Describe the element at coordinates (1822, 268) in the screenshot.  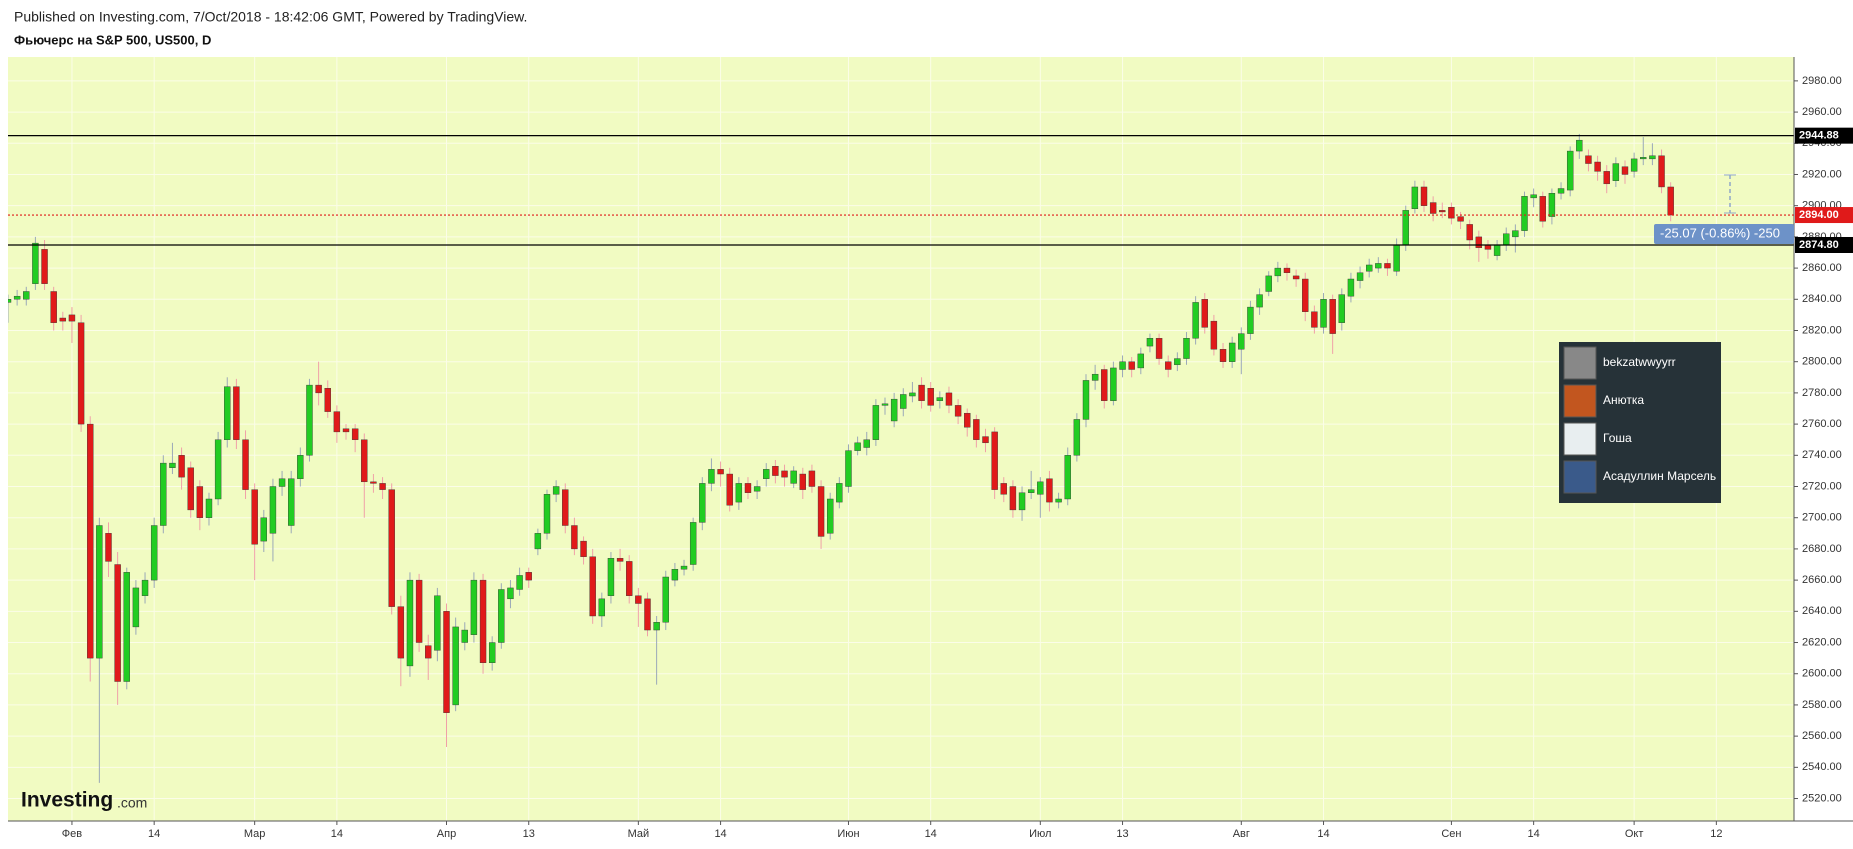
I see `y-tick-label: 2860.00` at that location.